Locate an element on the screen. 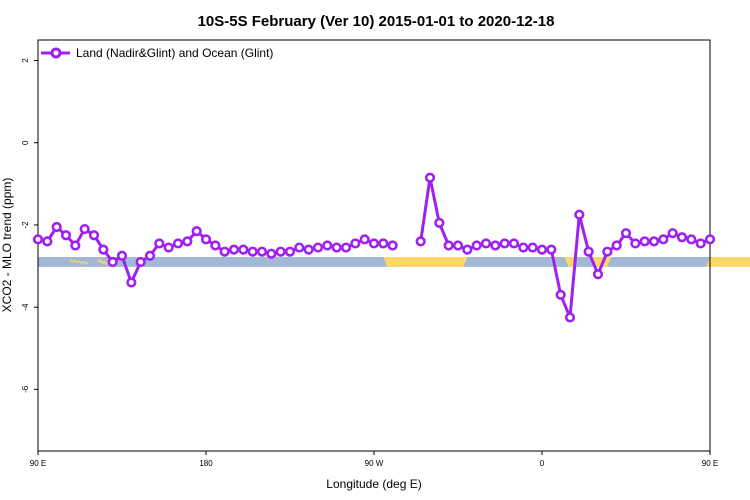  x-axis-label: Longitude (deg E) is located at coordinates (373, 484).